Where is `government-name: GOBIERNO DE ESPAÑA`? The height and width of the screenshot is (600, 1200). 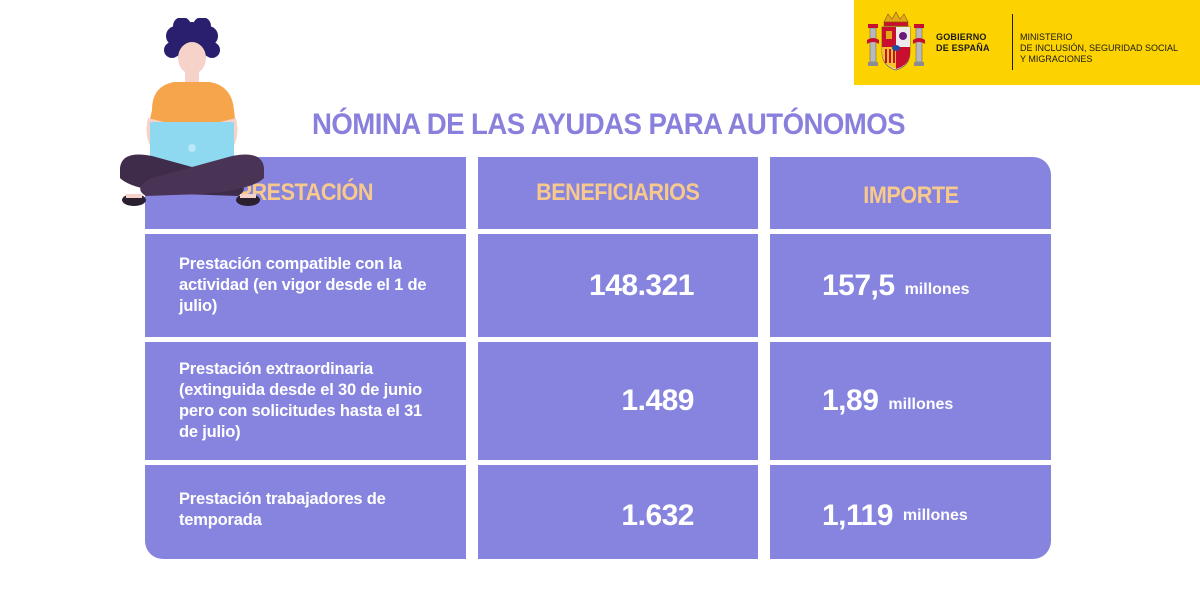 government-name: GOBIERNO DE ESPAÑA is located at coordinates (963, 42).